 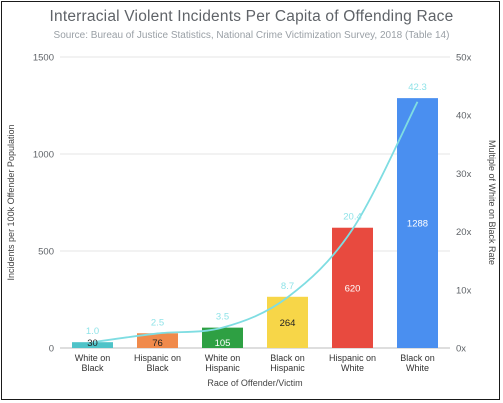 I want to click on y-axis-title: Incidents per 100k Offender Population, so click(x=11, y=203).